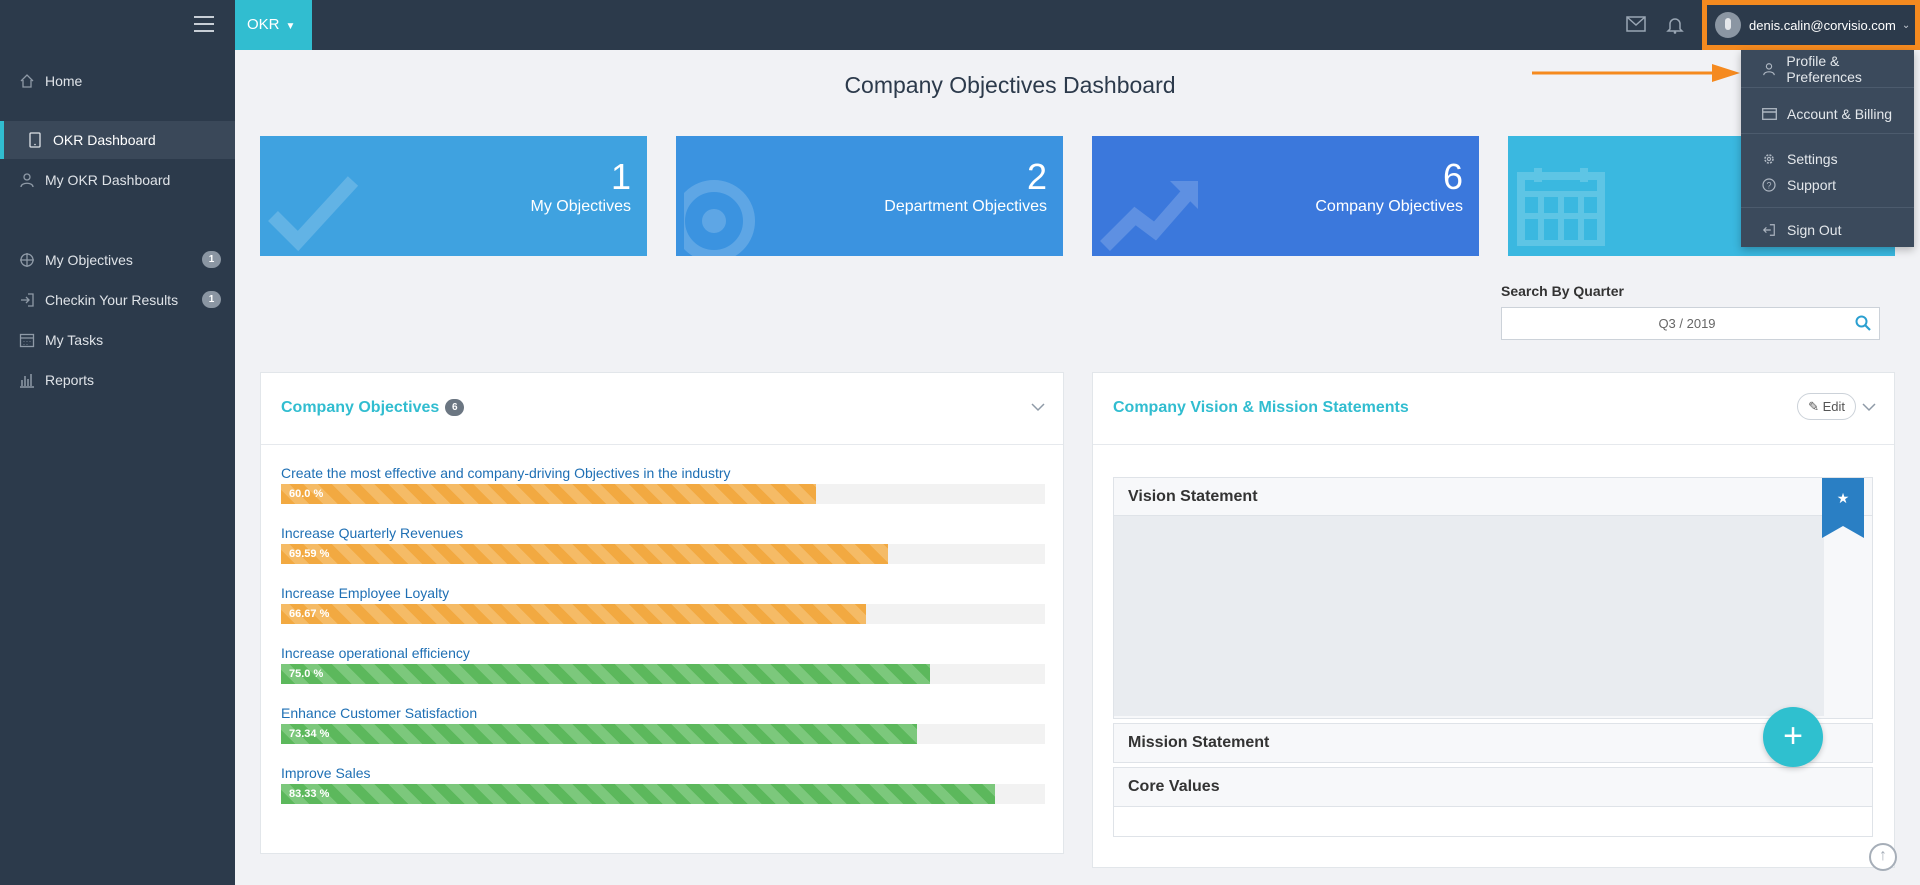 The image size is (1920, 885). Describe the element at coordinates (620, 176) in the screenshot. I see `tile-number: 1` at that location.